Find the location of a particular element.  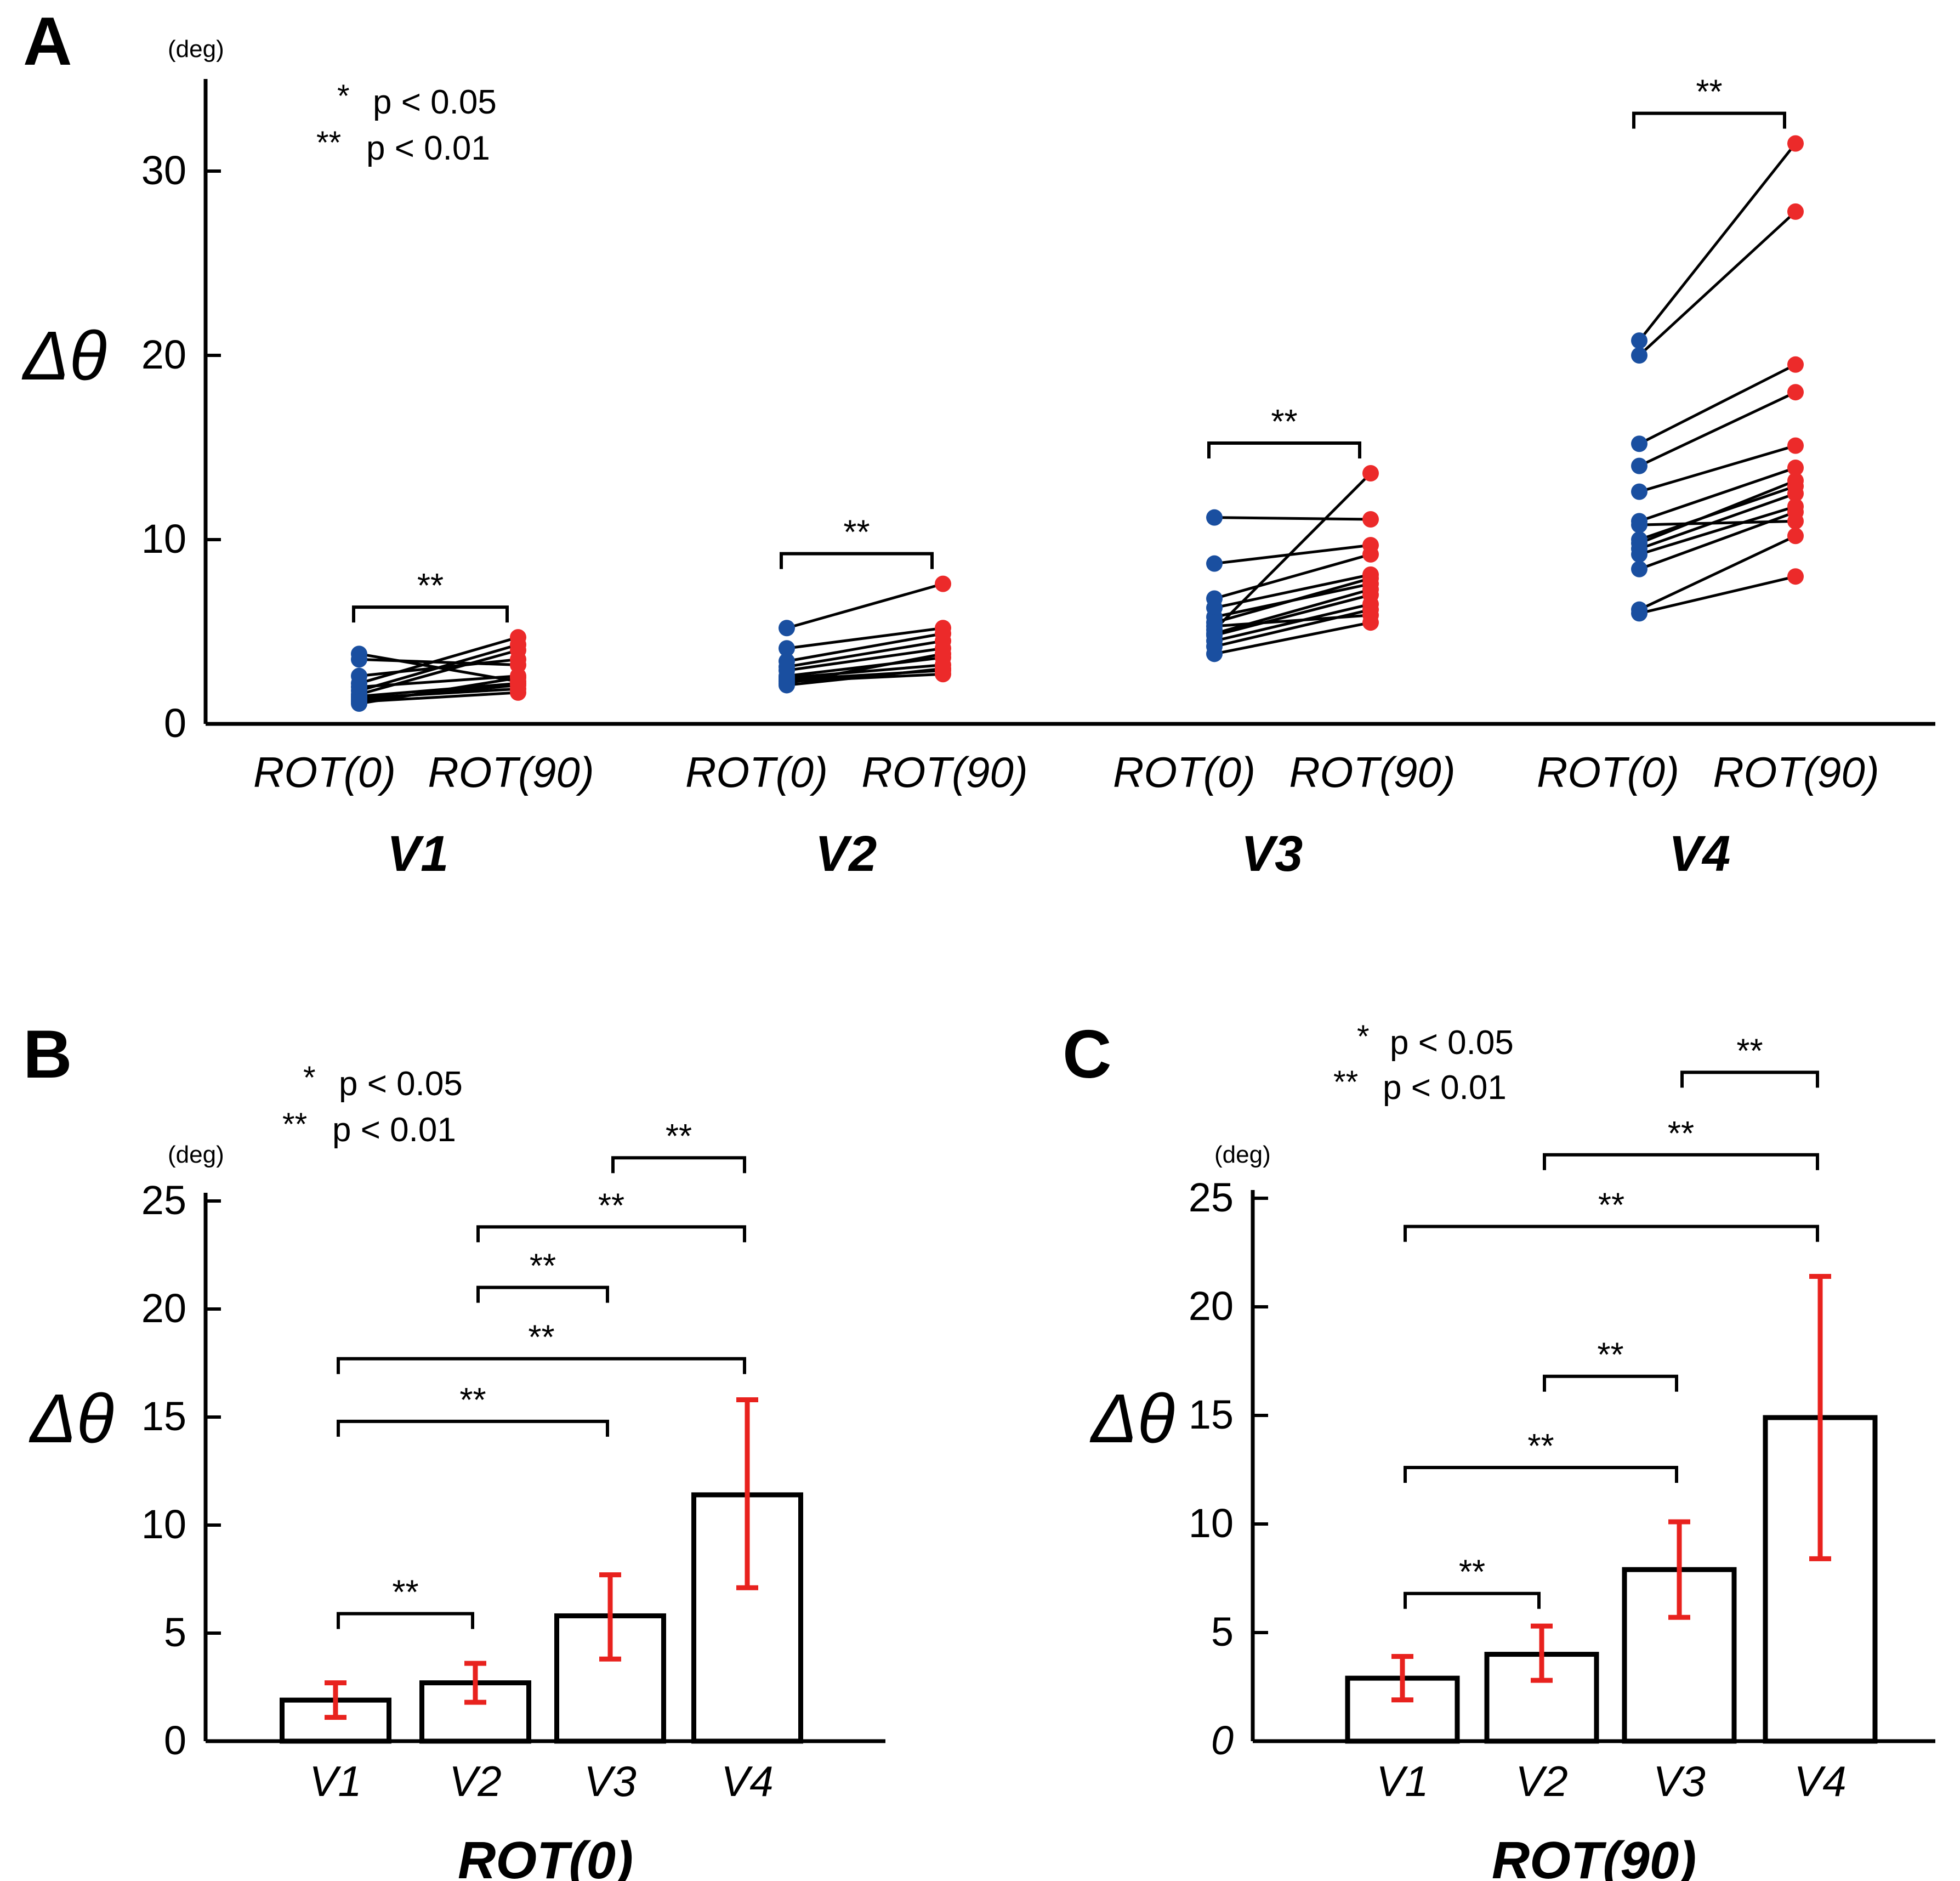

panel-b-unit: (deg) is located at coordinates (196, 1154).